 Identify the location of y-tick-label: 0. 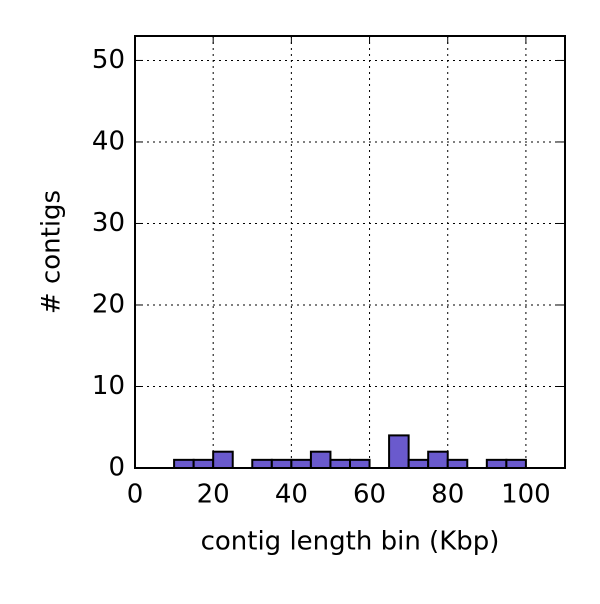
(116, 468).